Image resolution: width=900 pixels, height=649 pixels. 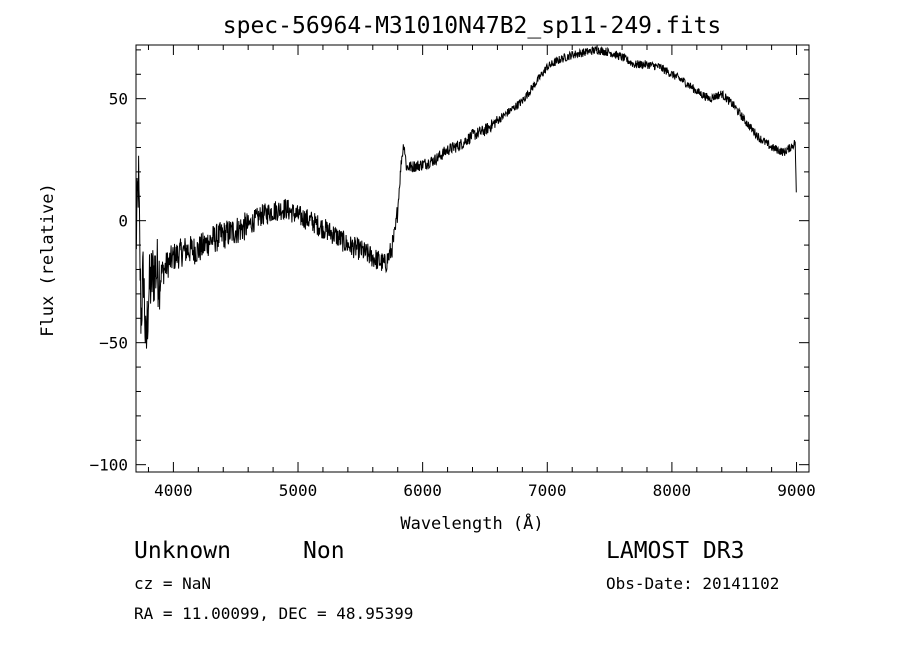 I want to click on y-tick-label: 0, so click(x=123, y=221).